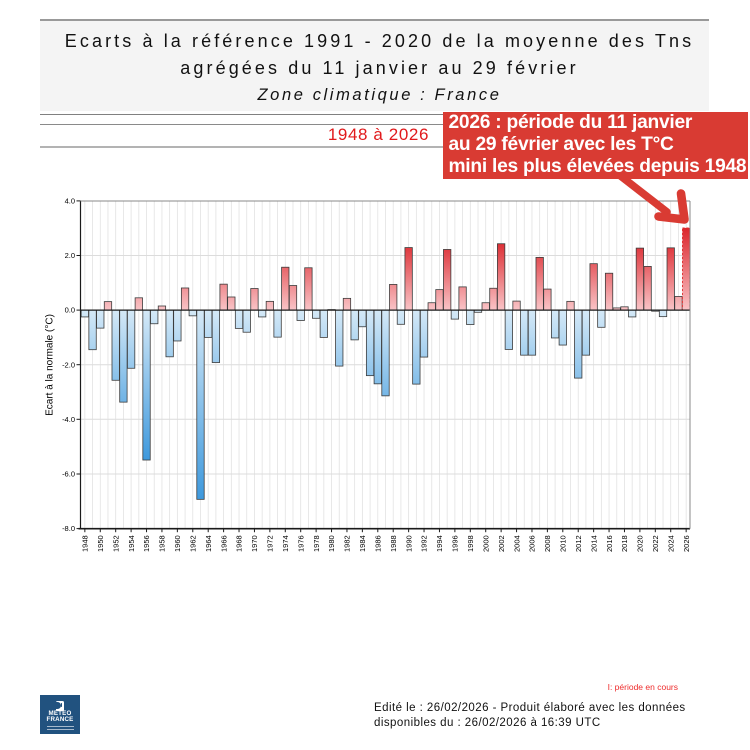 The height and width of the screenshot is (750, 750). What do you see at coordinates (85, 543) in the screenshot?
I see `svg-text: 1948` at bounding box center [85, 543].